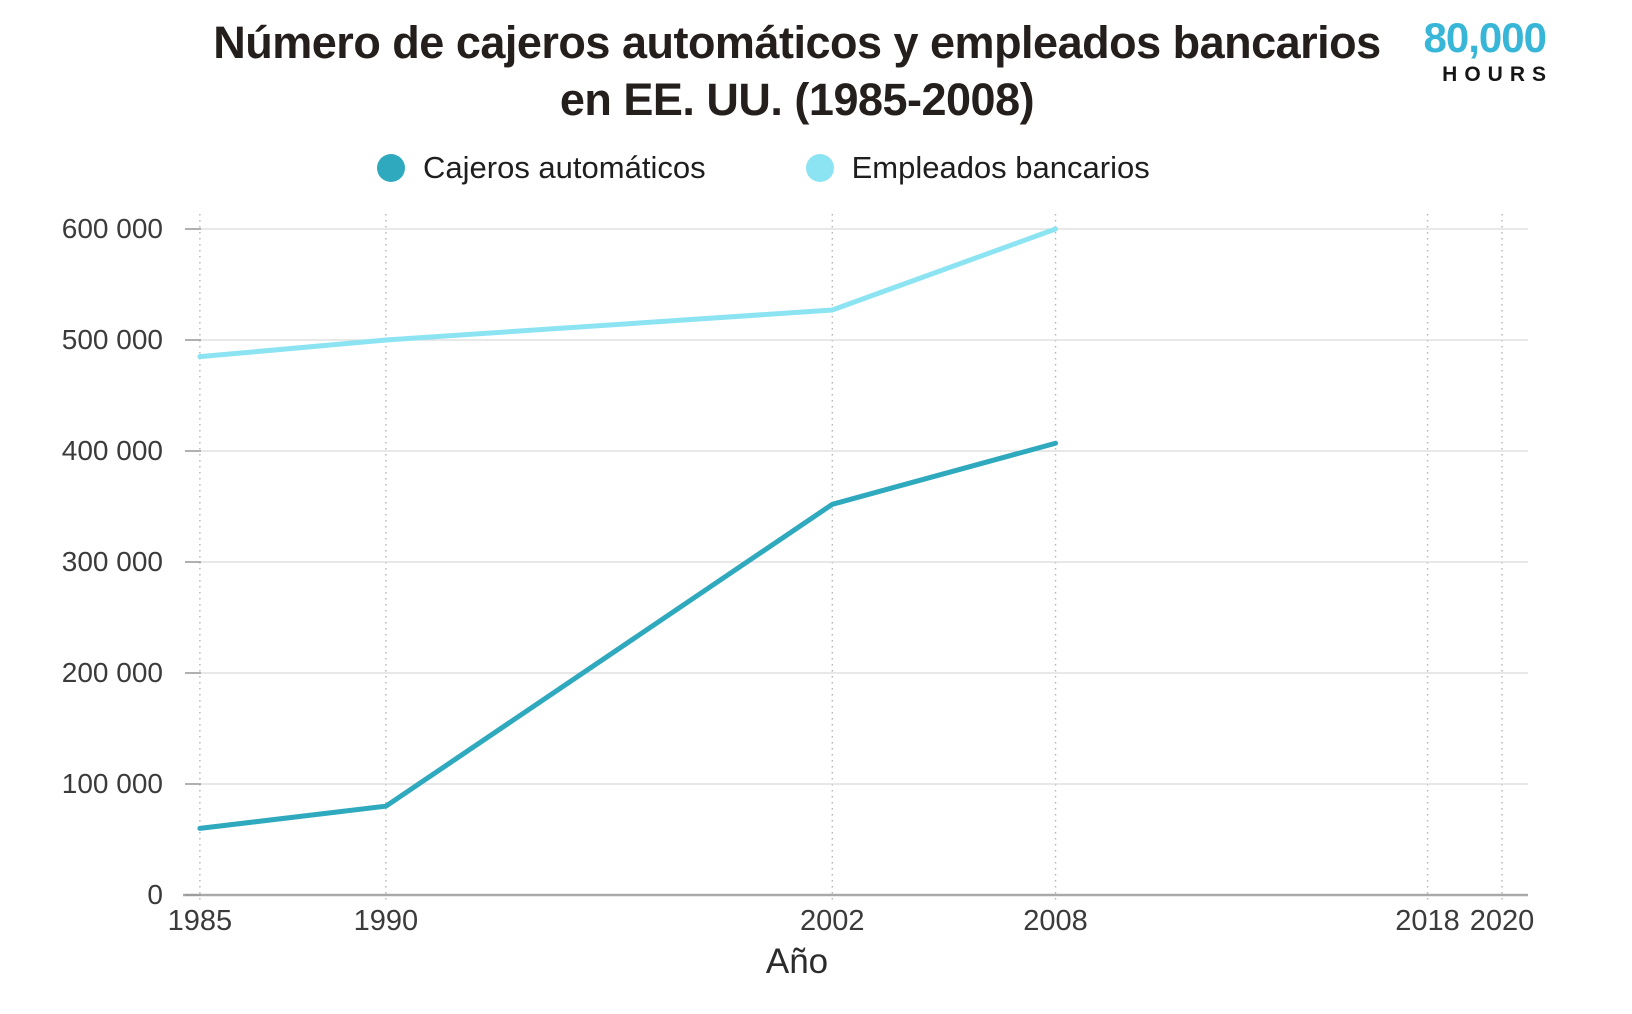 The height and width of the screenshot is (1014, 1632). I want to click on legend-swatch-empleados-icon, so click(819, 168).